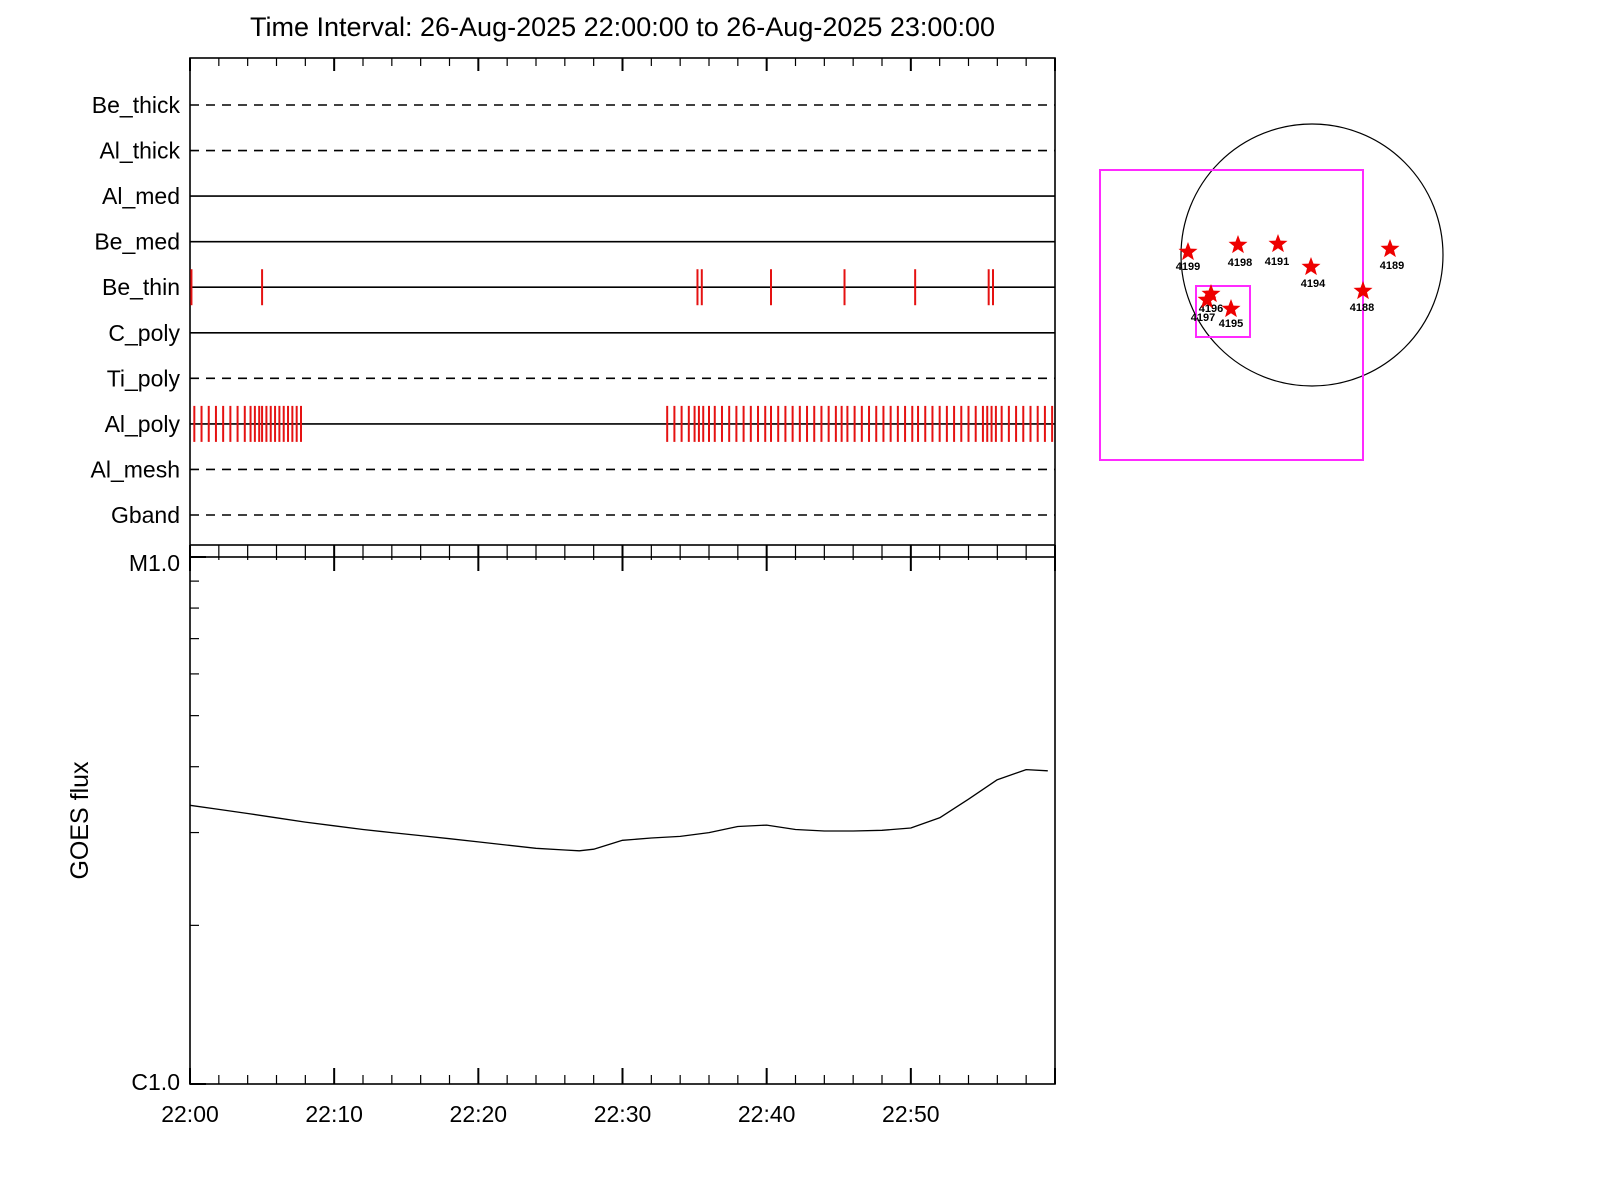  Describe the element at coordinates (136, 105) in the screenshot. I see `filter-row-label: Be_thick` at that location.